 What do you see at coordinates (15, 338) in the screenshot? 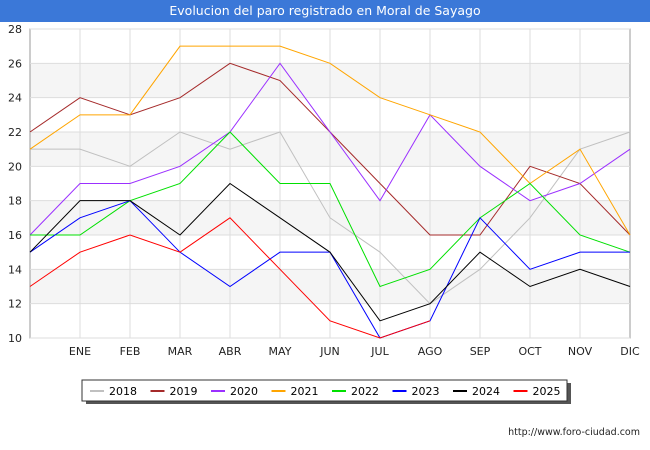
I see `y-tick-label: 10` at bounding box center [15, 338].